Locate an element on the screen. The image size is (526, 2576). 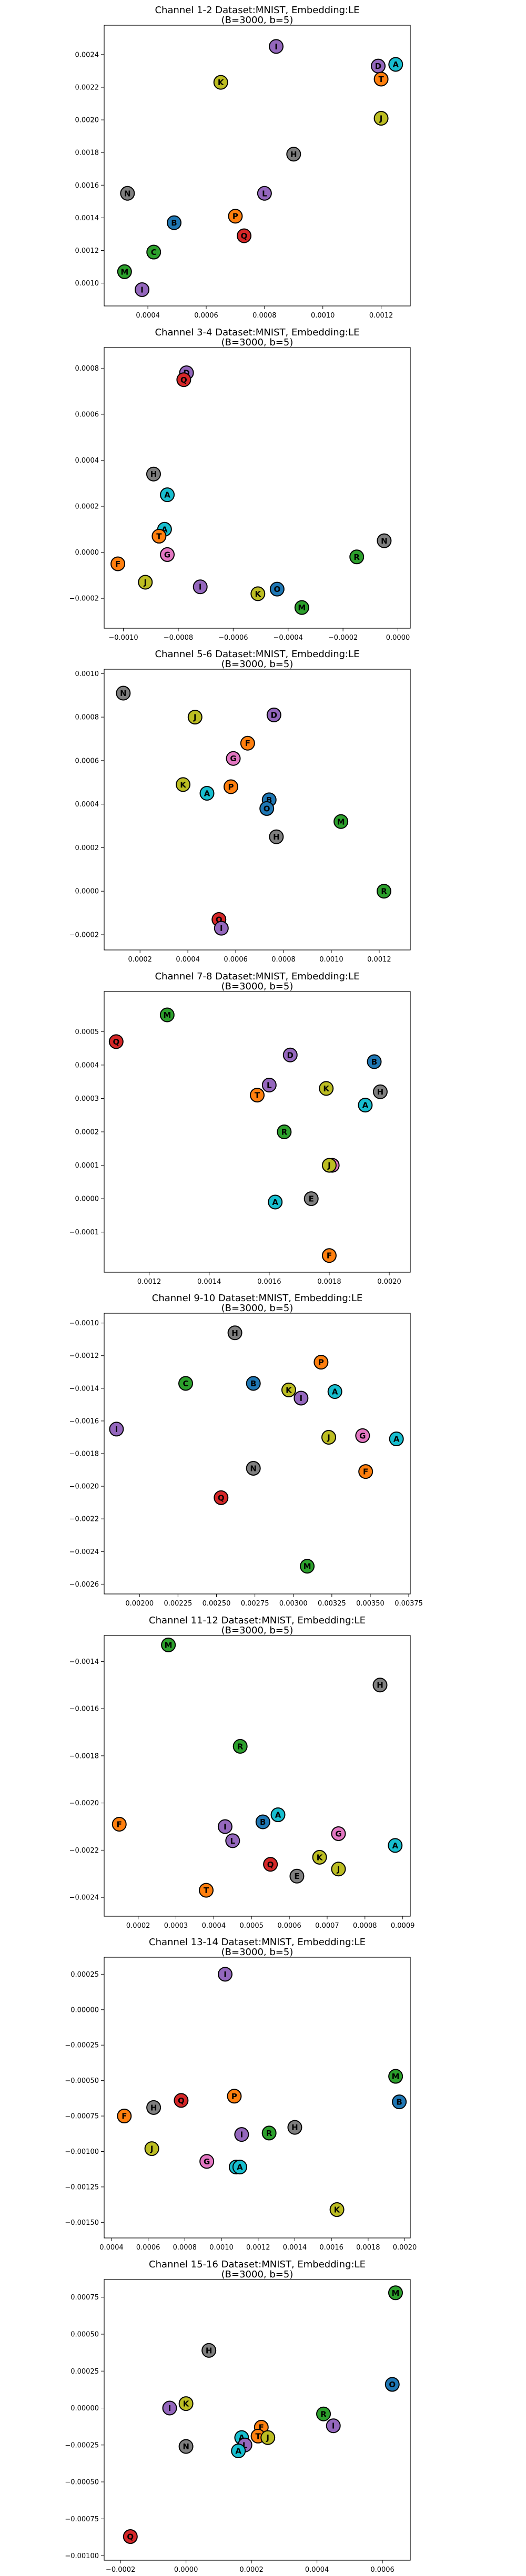
y-tick-label: −0.0026 is located at coordinates (84, 1585).